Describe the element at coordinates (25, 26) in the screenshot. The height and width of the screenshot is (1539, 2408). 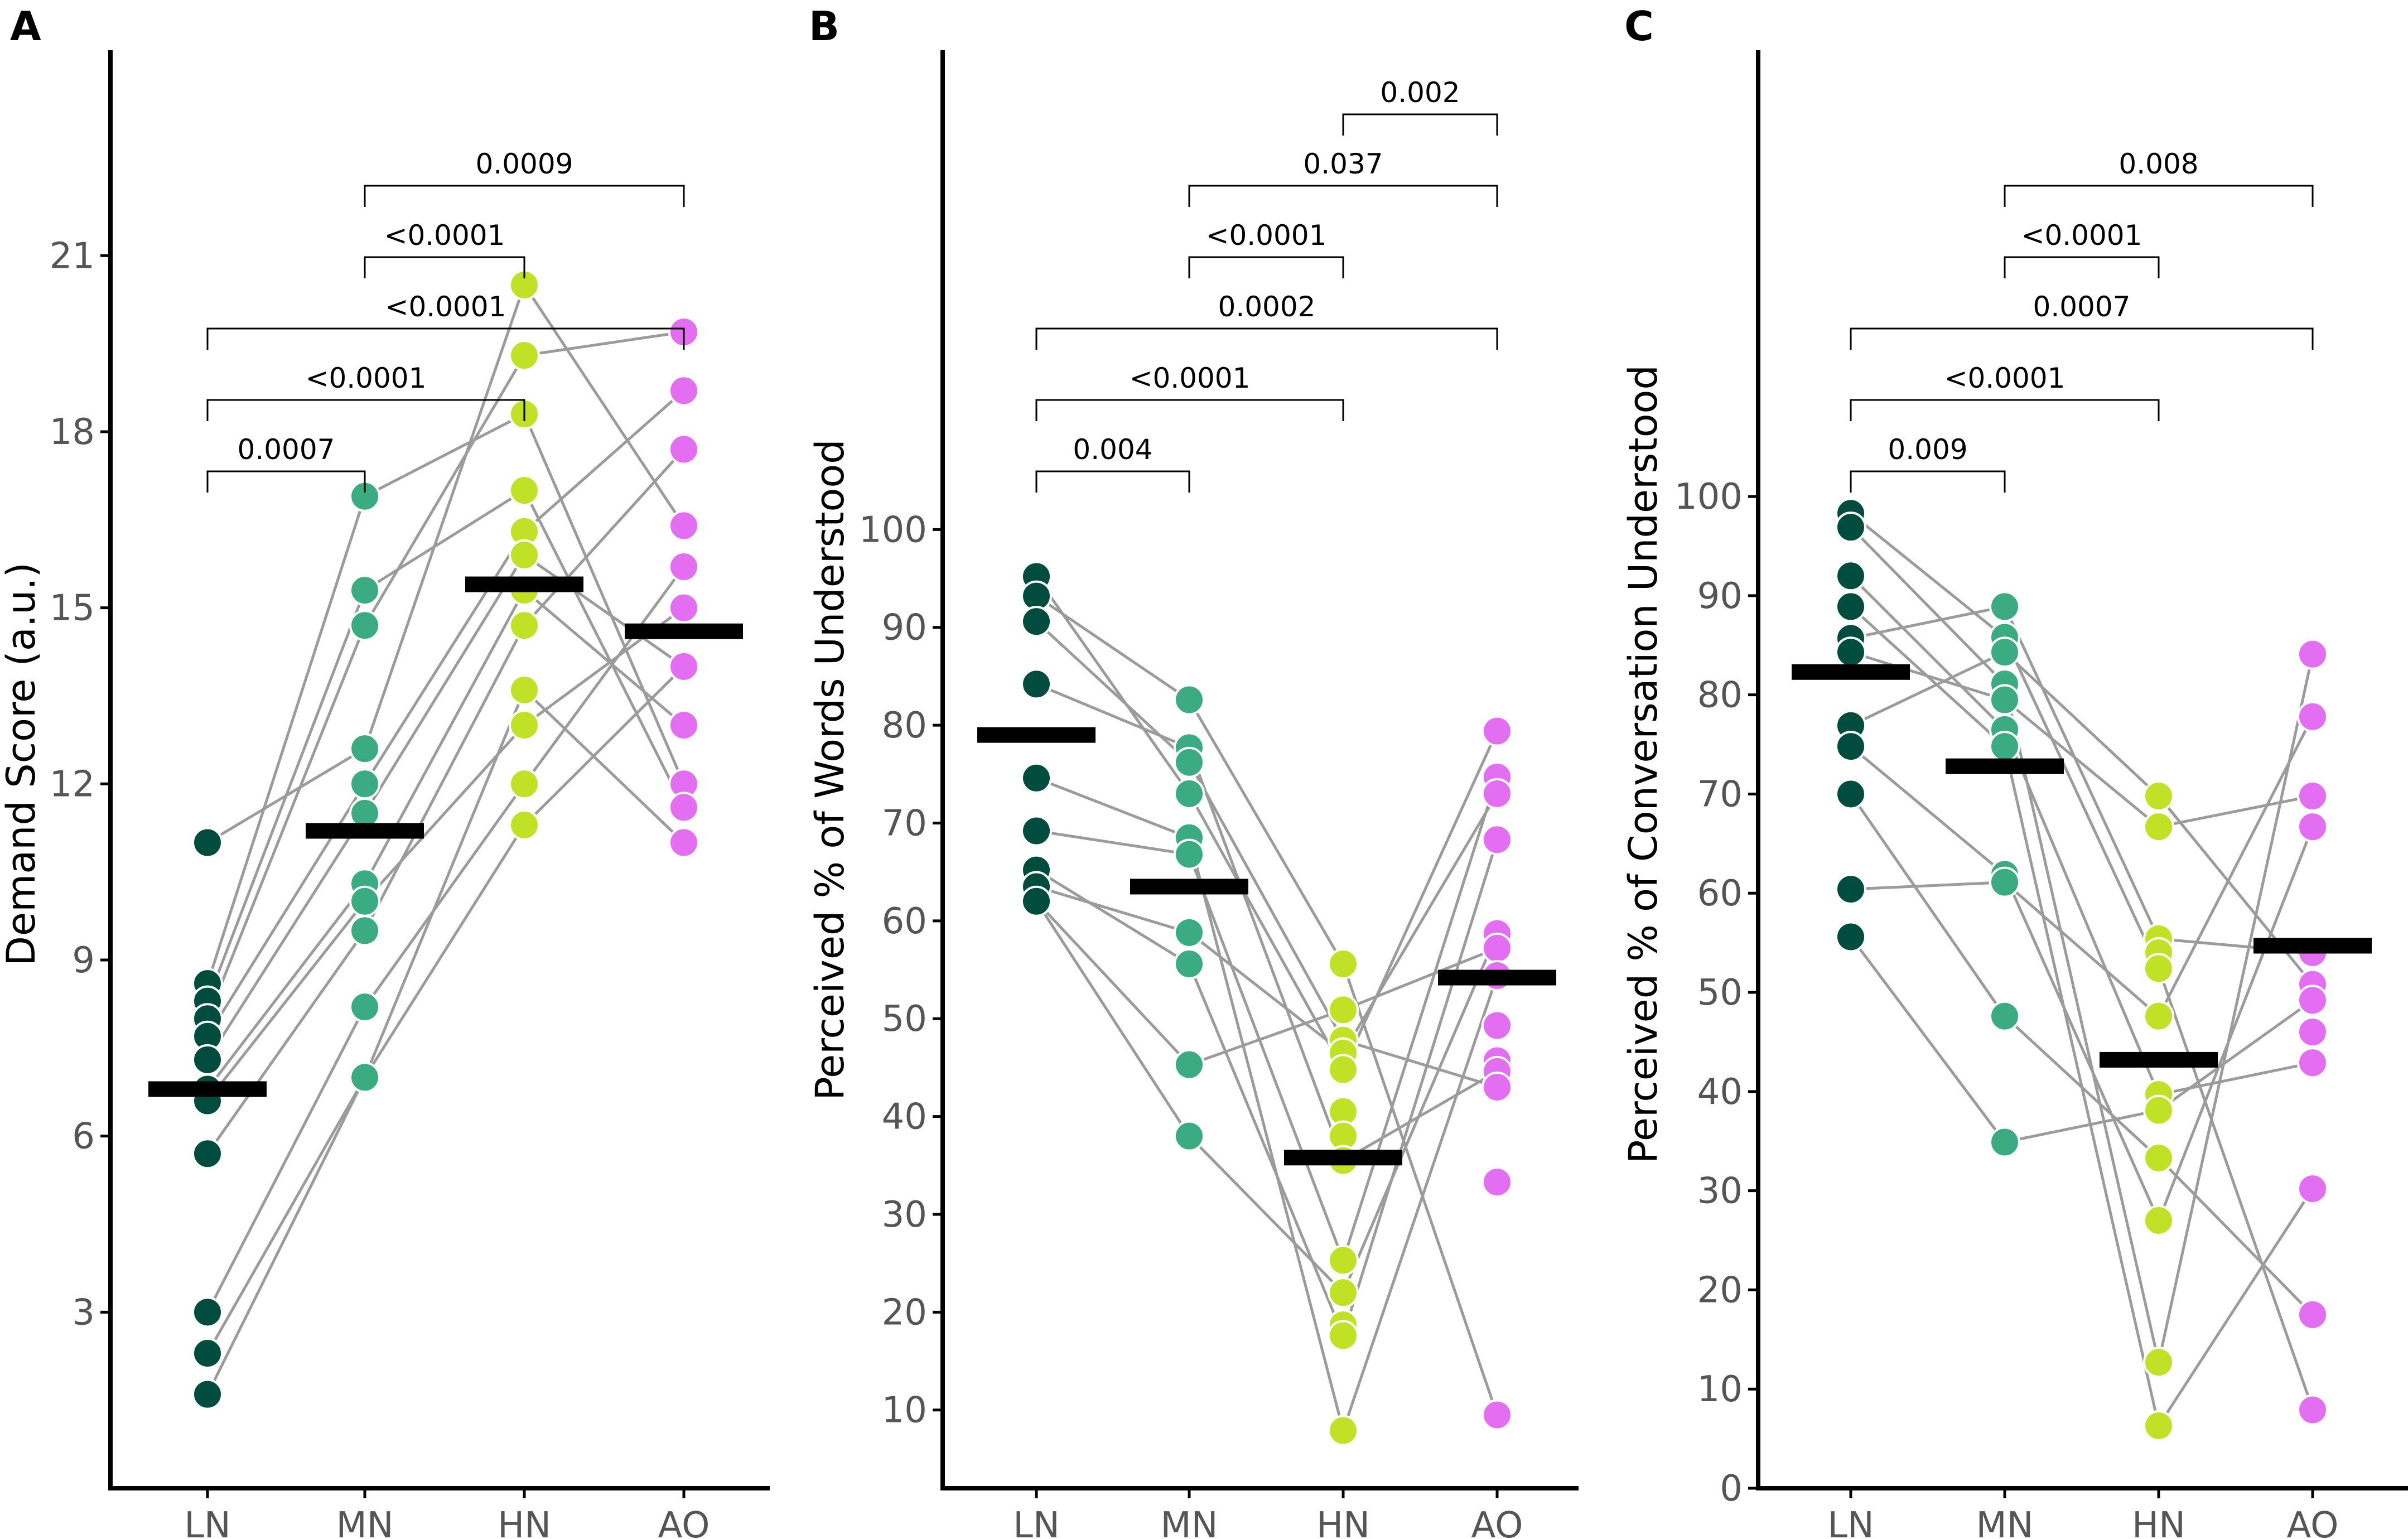
I see `panel-letter-a: A` at that location.